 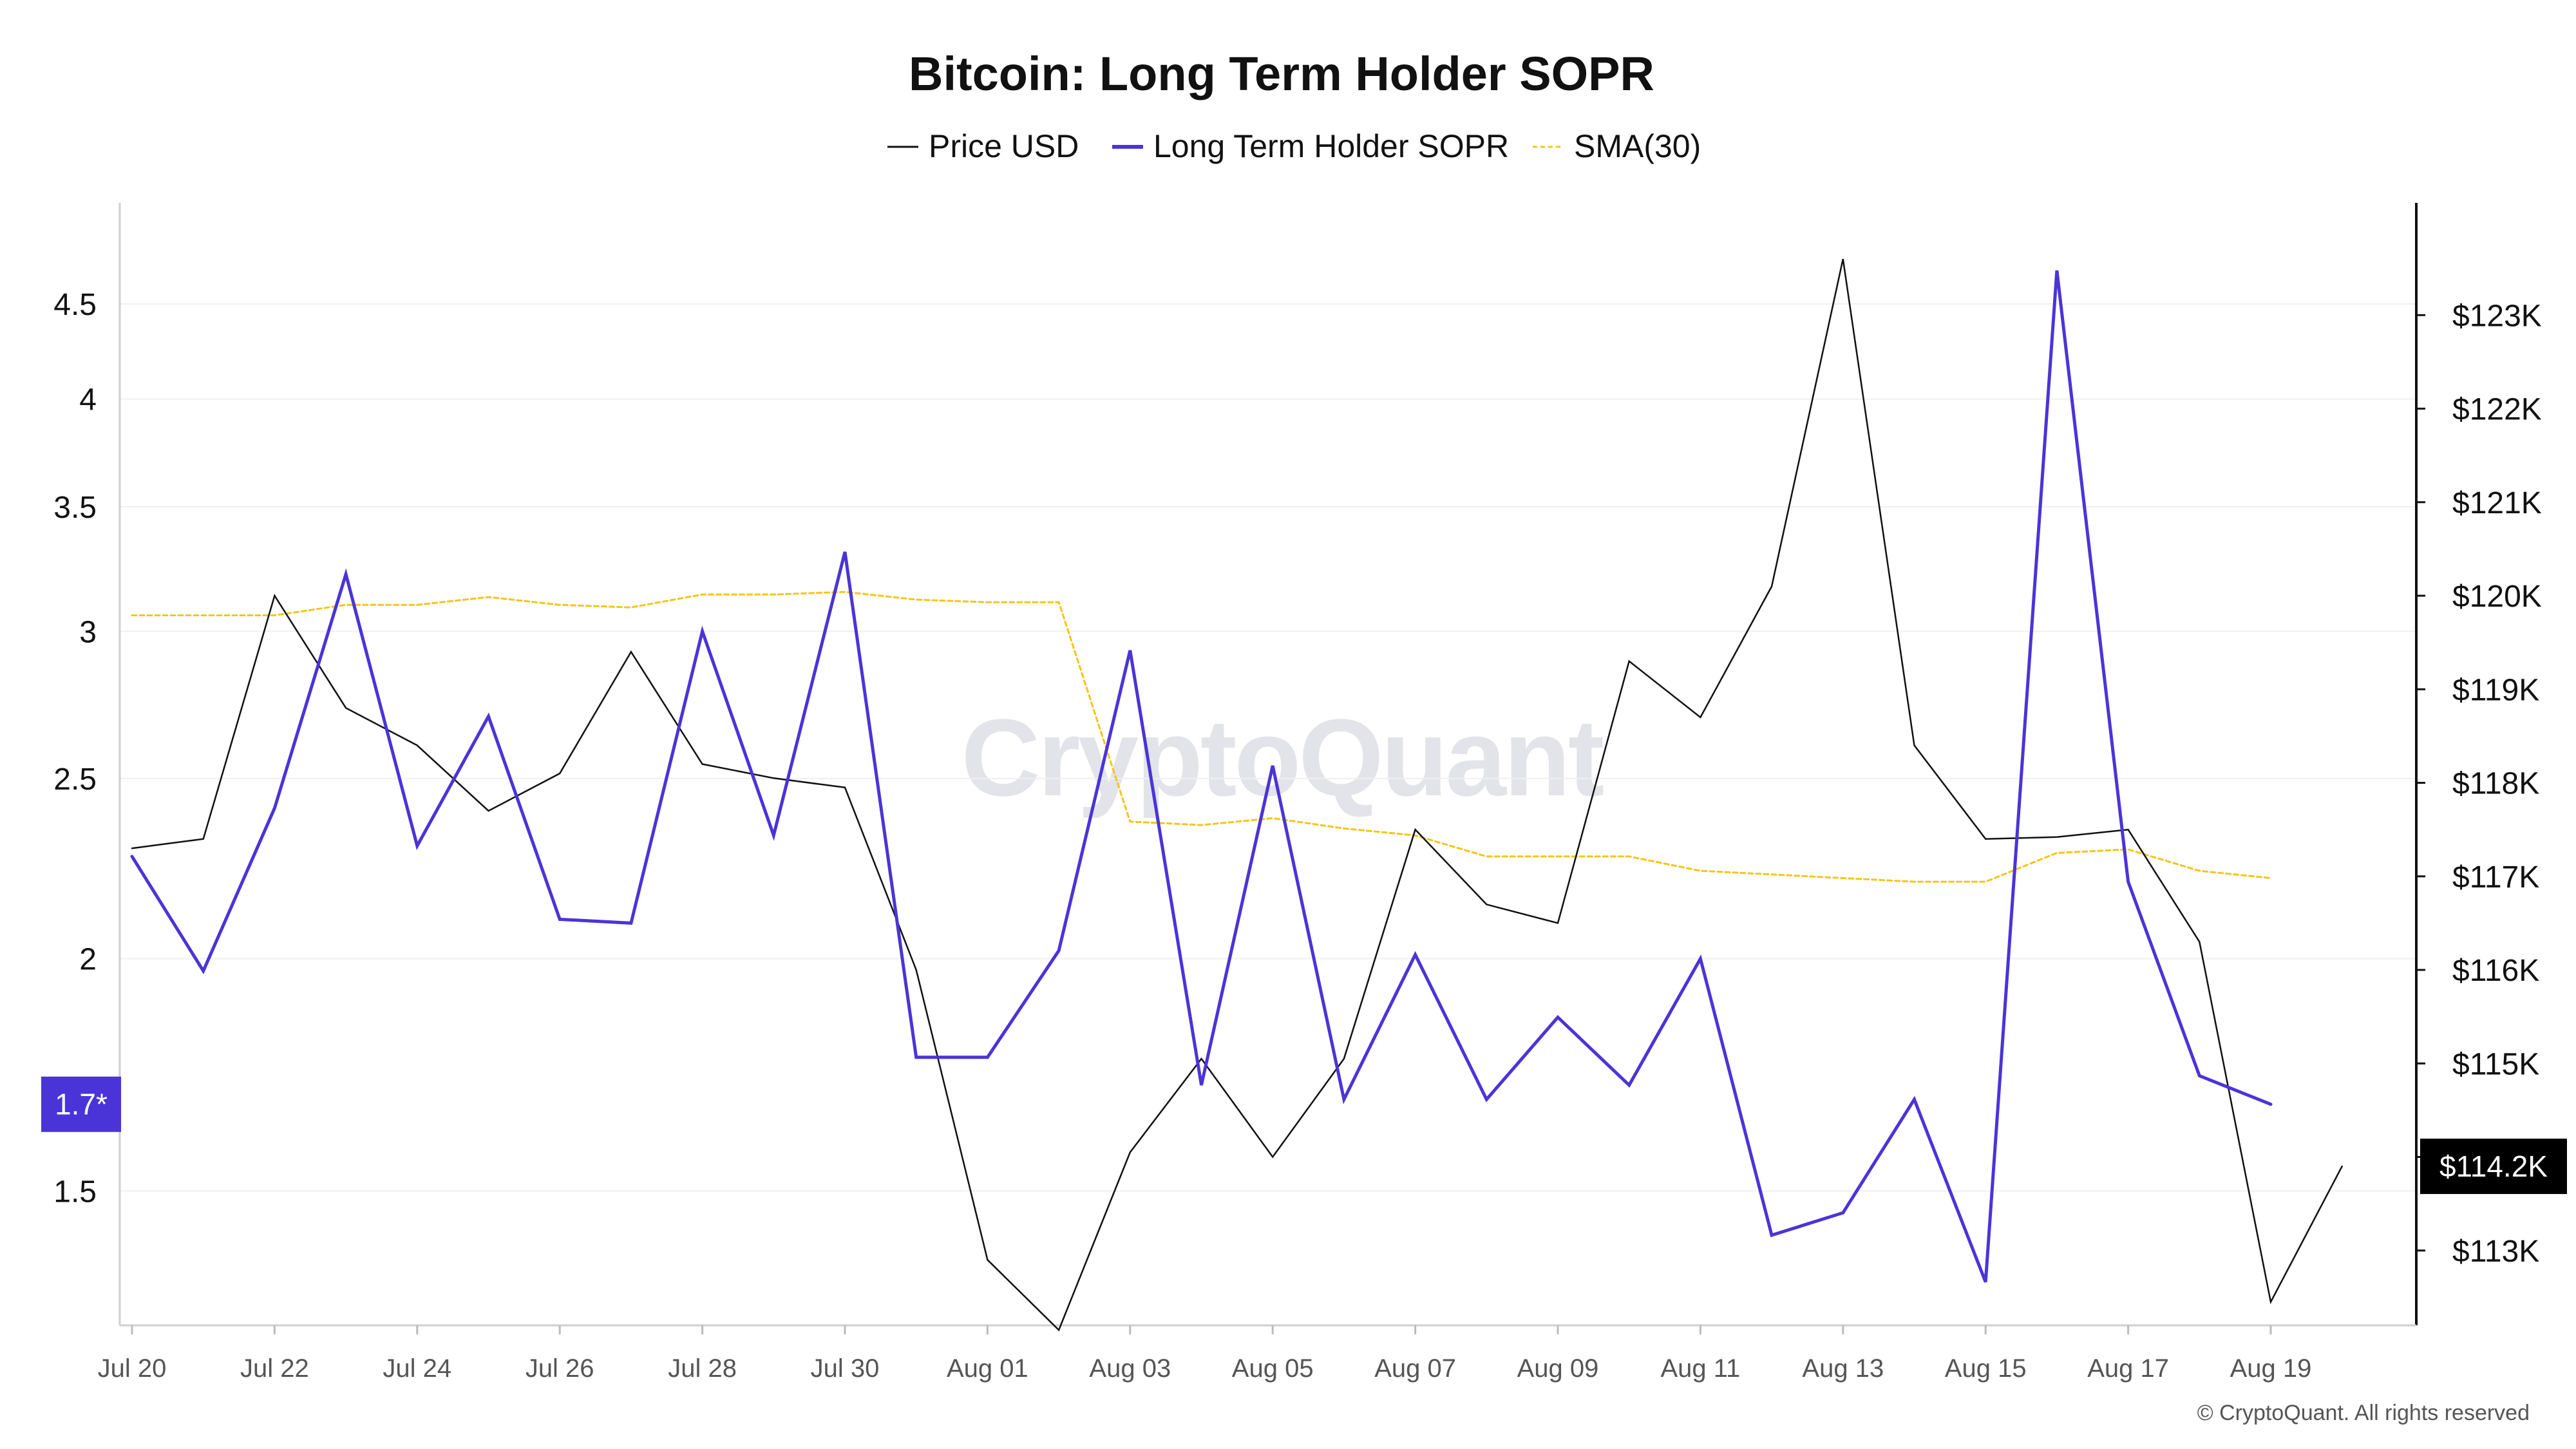 What do you see at coordinates (2495, 784) in the screenshot?
I see `right-tick-label: $118K` at bounding box center [2495, 784].